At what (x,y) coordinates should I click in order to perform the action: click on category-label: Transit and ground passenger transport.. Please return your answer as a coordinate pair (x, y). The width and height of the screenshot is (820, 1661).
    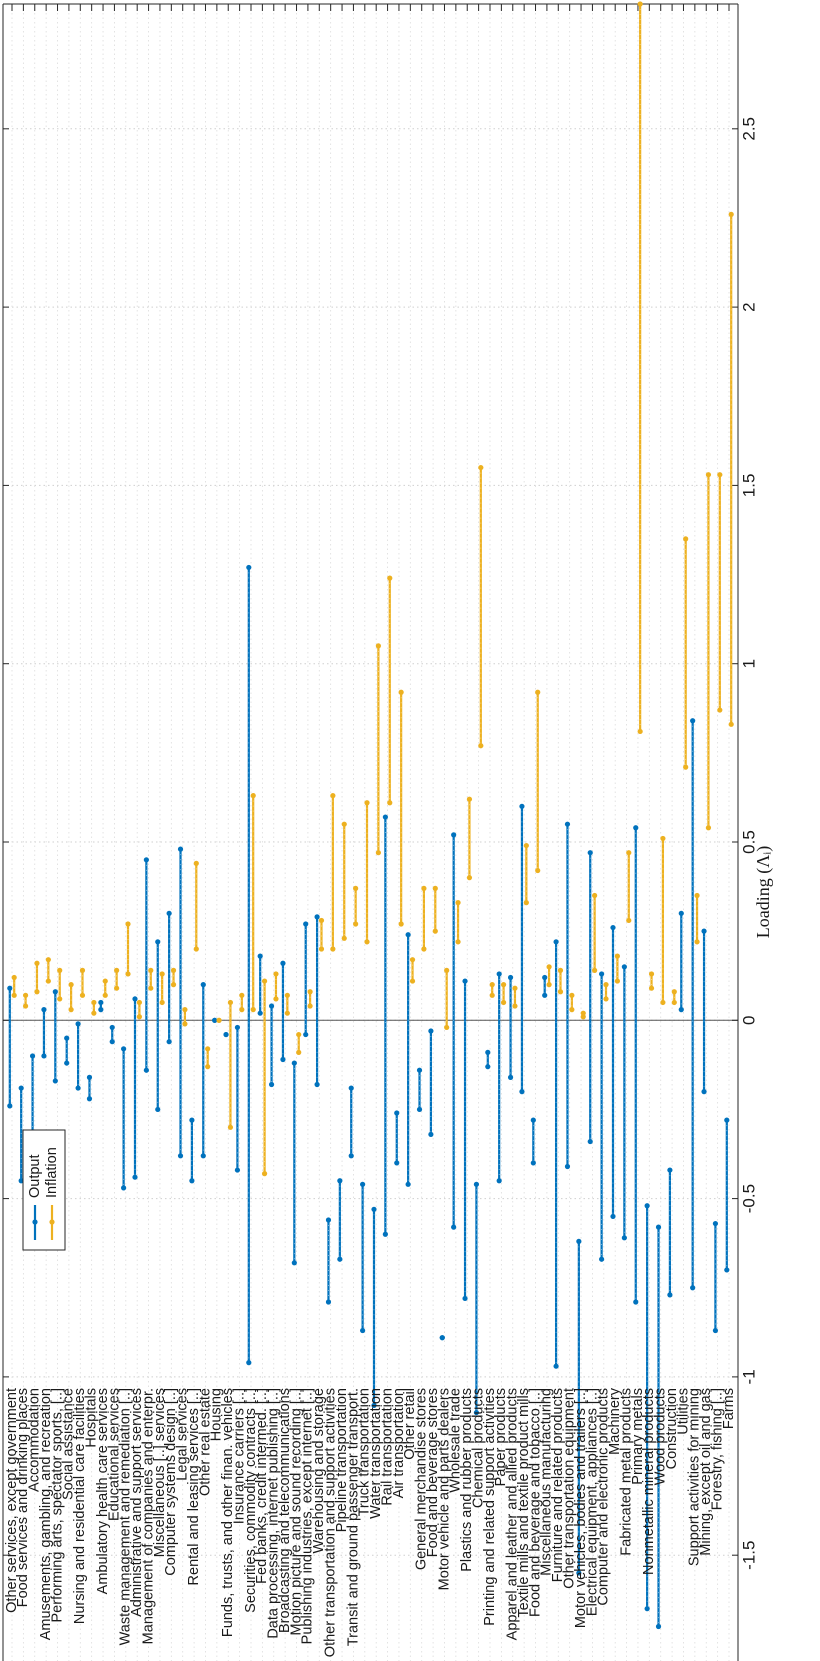
    Looking at the image, I should click on (353, 1517).